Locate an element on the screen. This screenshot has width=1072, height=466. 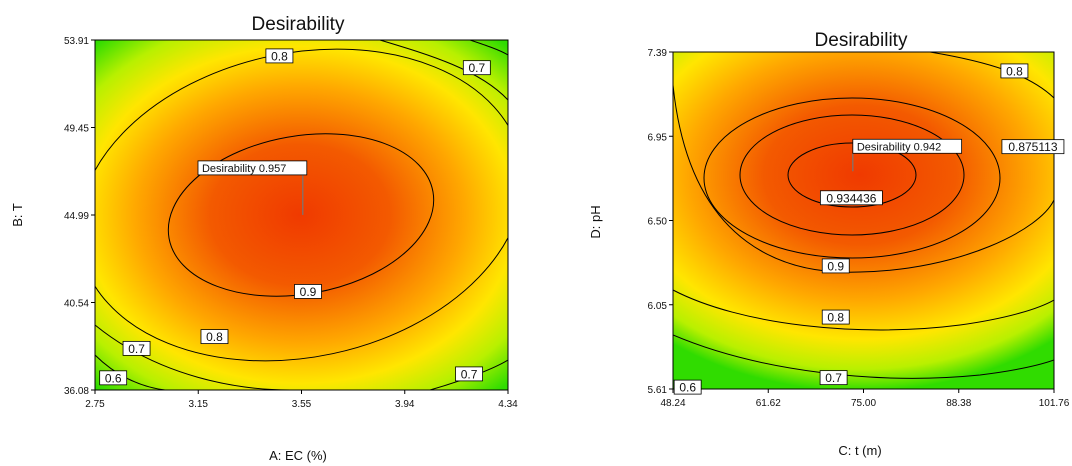
contour-label: 0.934436 is located at coordinates (851, 198).